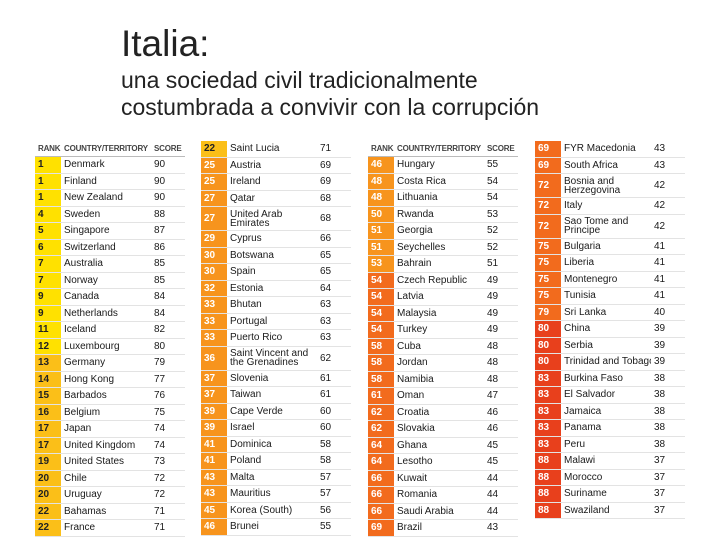 Image resolution: width=720 pixels, height=540 pixels. I want to click on country-cell: FYR Macedonia, so click(606, 149).